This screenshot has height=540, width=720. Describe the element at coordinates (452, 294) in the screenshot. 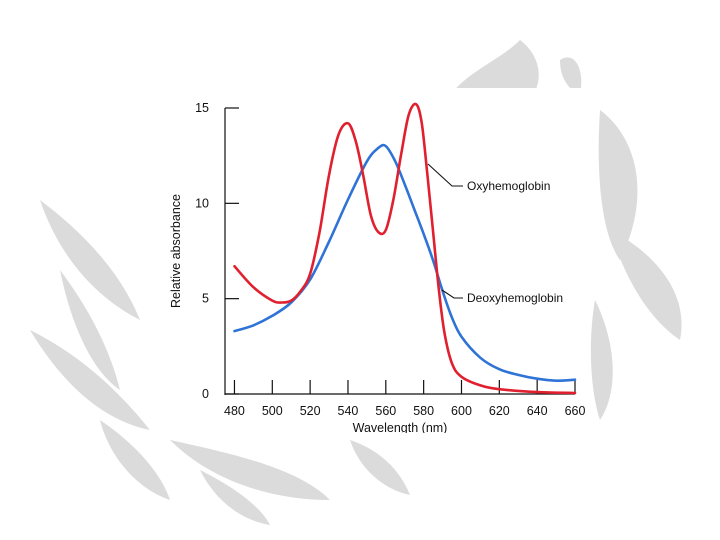

I see `deoxyhemoglobin-leader-line` at that location.